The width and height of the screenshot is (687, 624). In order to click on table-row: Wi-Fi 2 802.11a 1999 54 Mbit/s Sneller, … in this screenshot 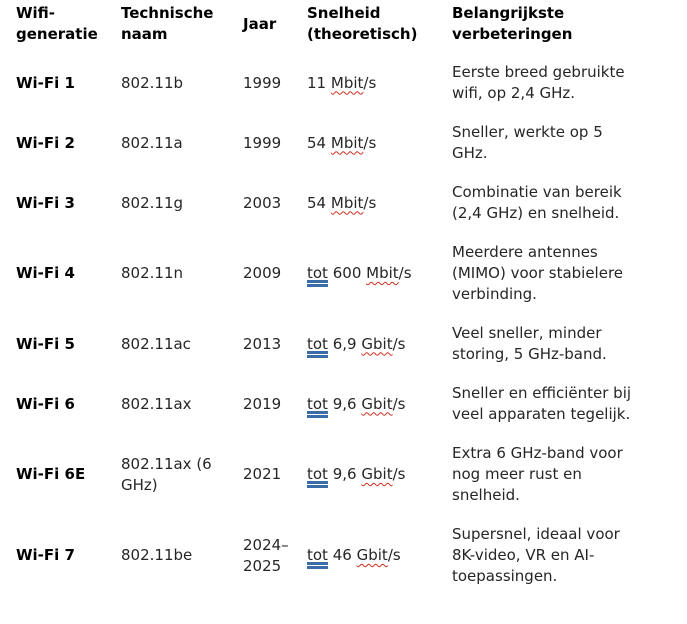, I will do `click(343, 143)`.